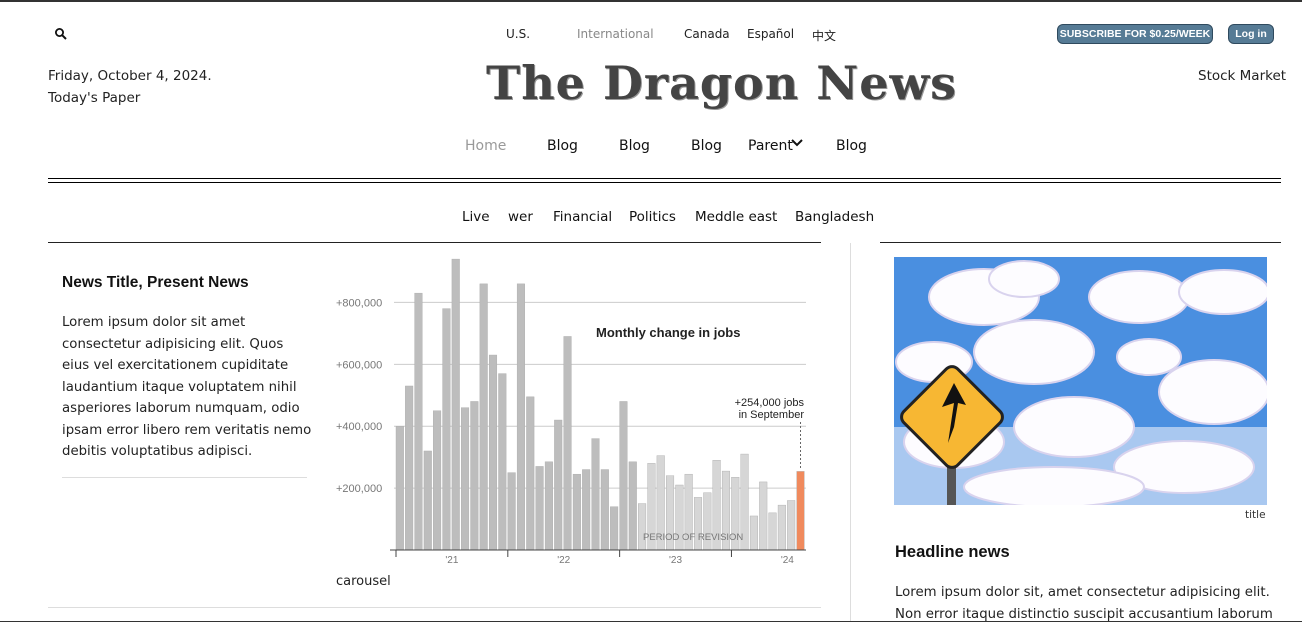 This screenshot has width=1302, height=622. What do you see at coordinates (359, 303) in the screenshot?
I see `y-tick-label: +800,000` at bounding box center [359, 303].